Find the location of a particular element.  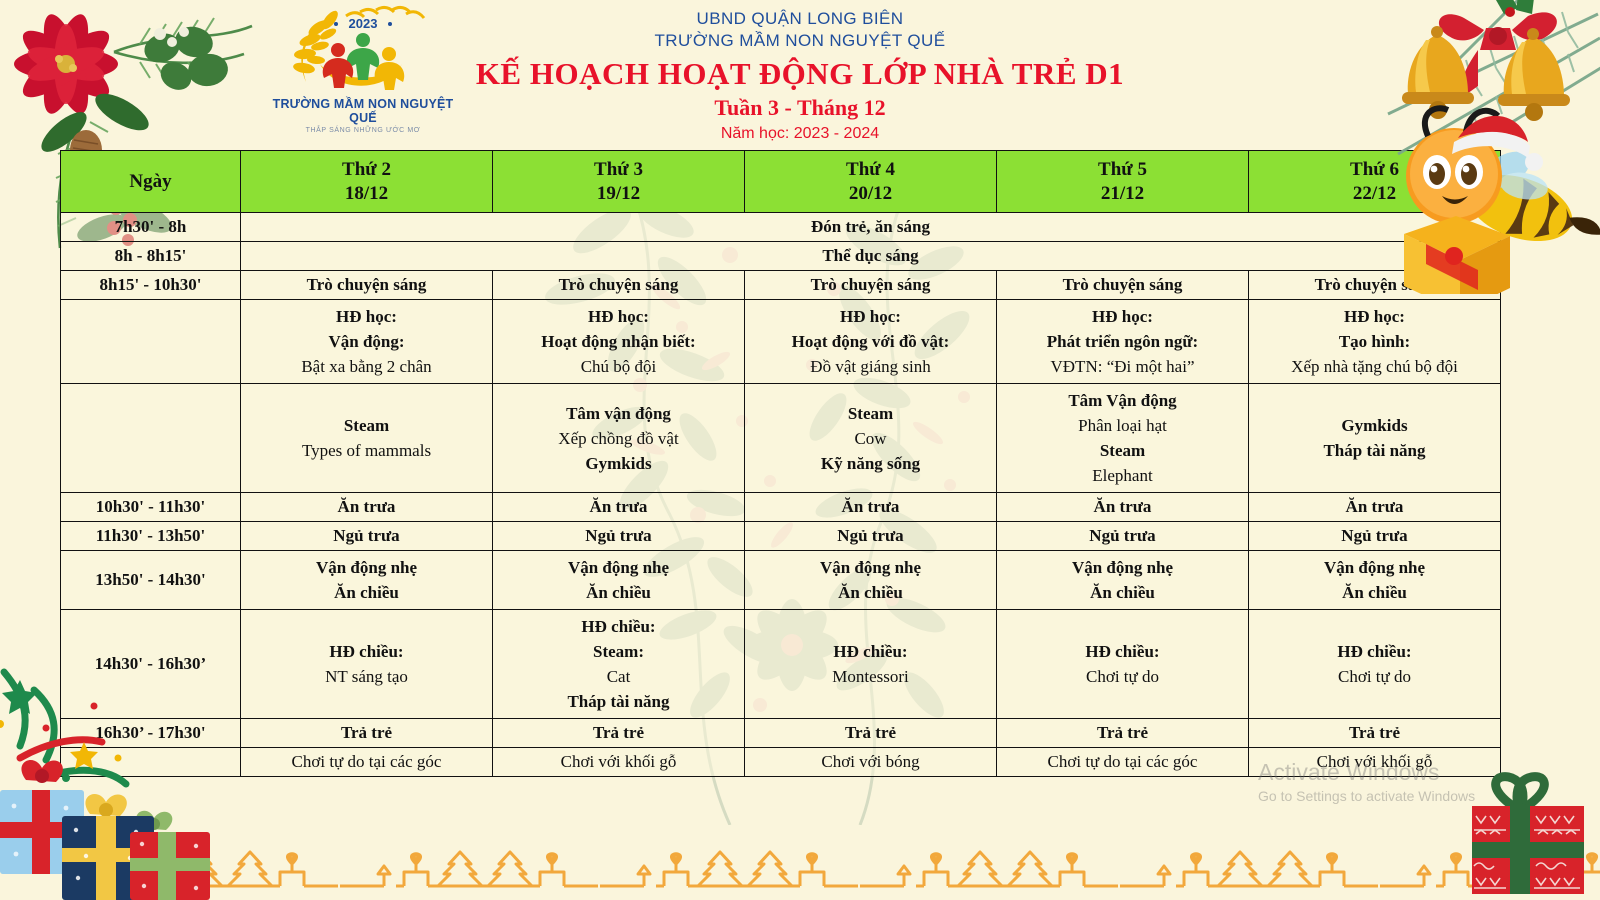

steam-tue-l3: Gymkids is located at coordinates (618, 463).